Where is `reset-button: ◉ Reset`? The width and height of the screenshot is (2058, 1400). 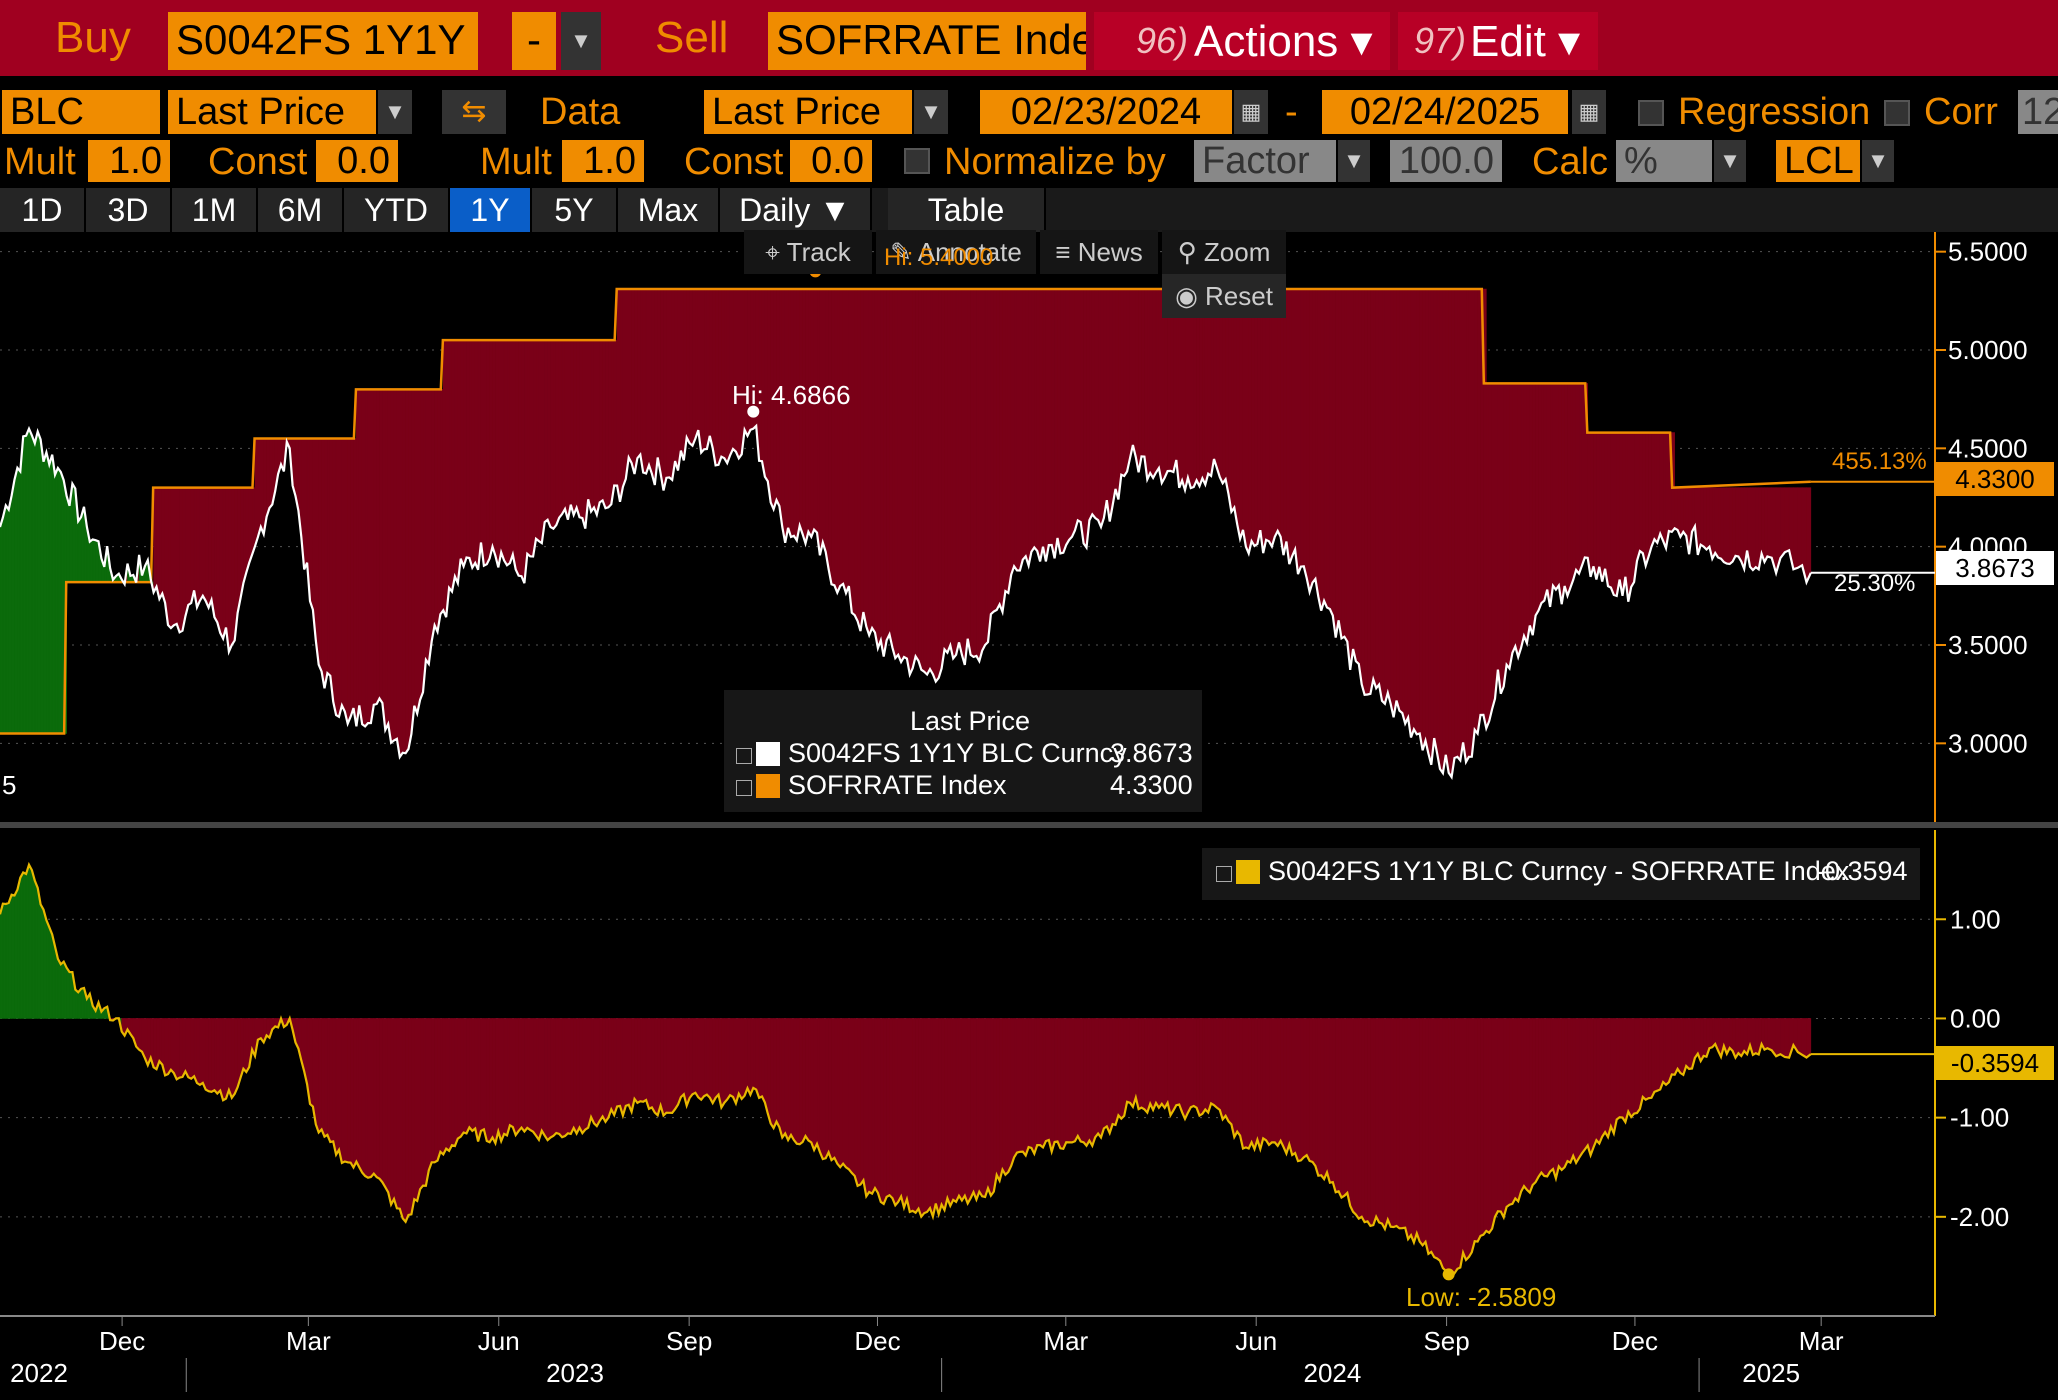
reset-button: ◉ Reset is located at coordinates (1224, 296).